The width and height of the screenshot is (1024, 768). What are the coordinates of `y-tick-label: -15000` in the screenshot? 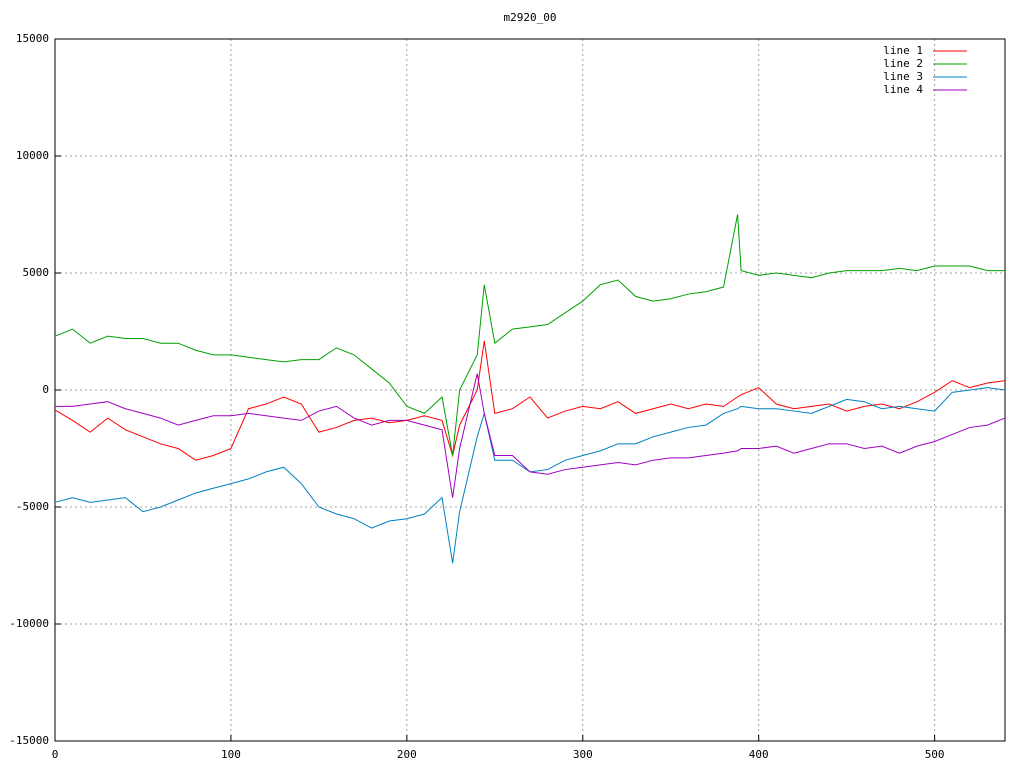 It's located at (29, 740).